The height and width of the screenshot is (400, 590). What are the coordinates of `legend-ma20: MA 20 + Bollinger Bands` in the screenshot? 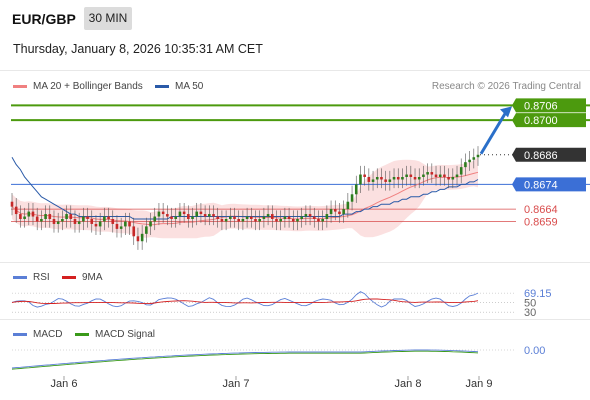 It's located at (78, 86).